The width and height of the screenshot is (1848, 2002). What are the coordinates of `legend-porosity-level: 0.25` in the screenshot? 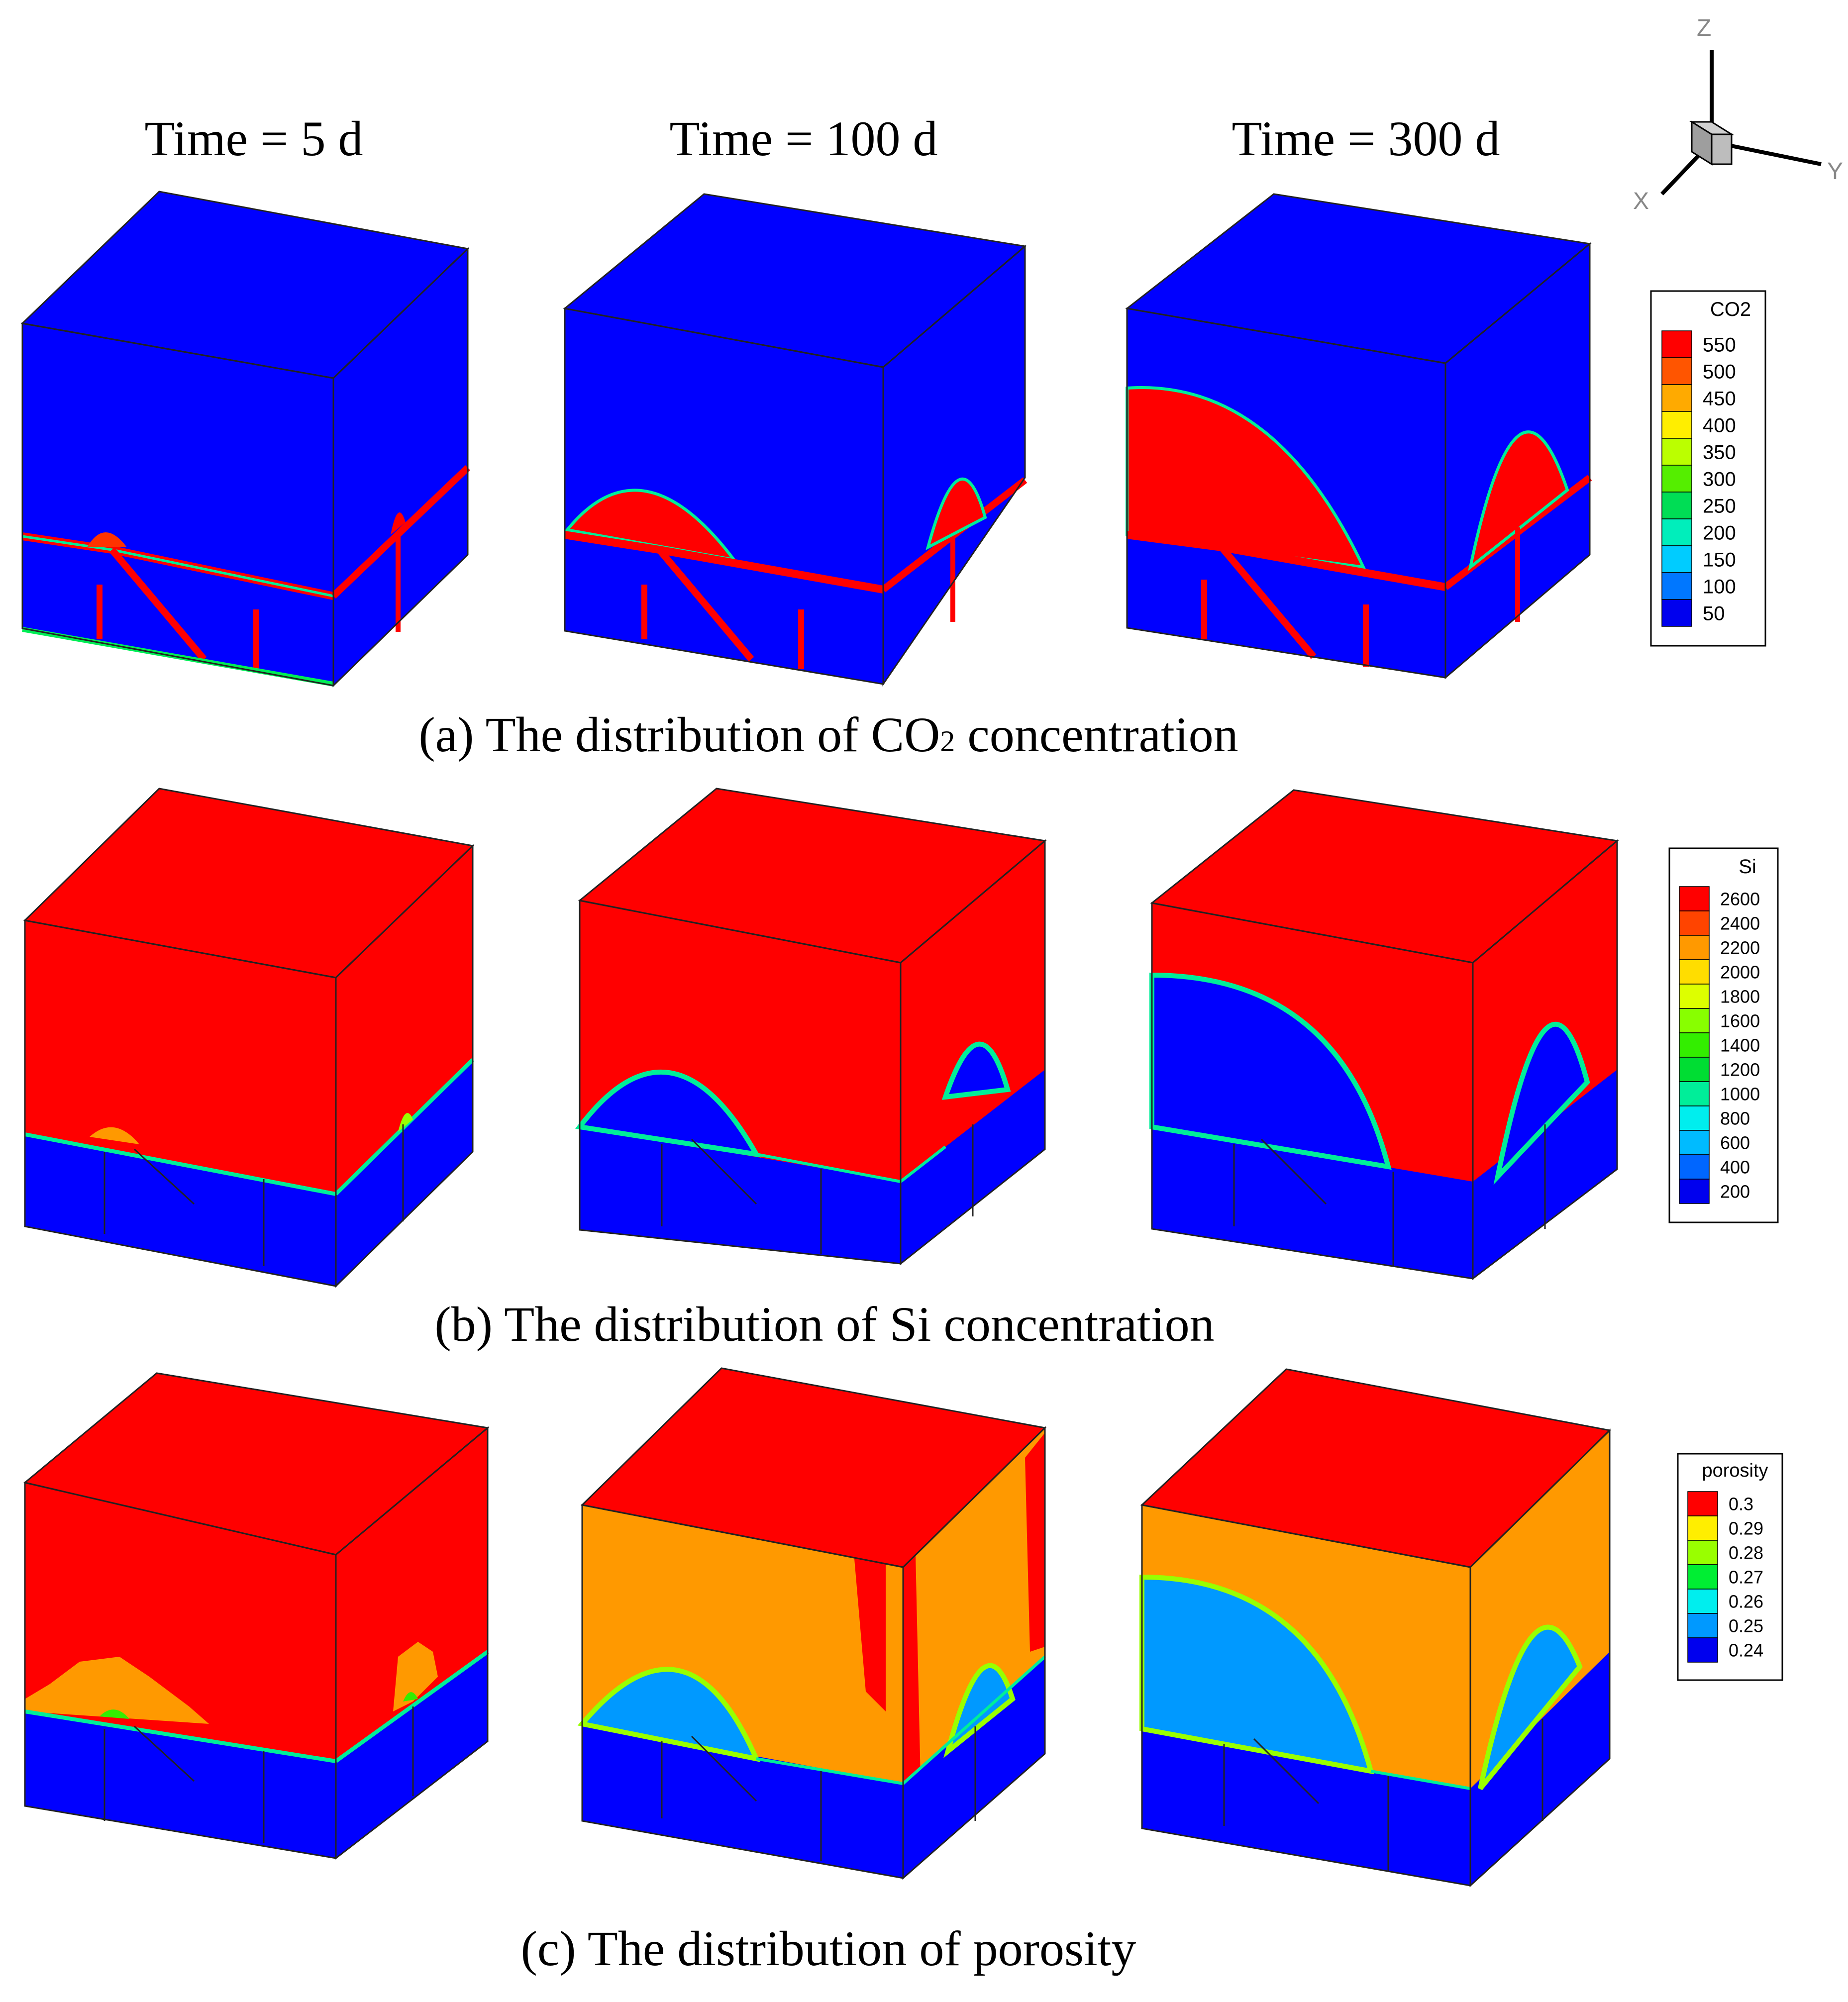 It's located at (1746, 1625).